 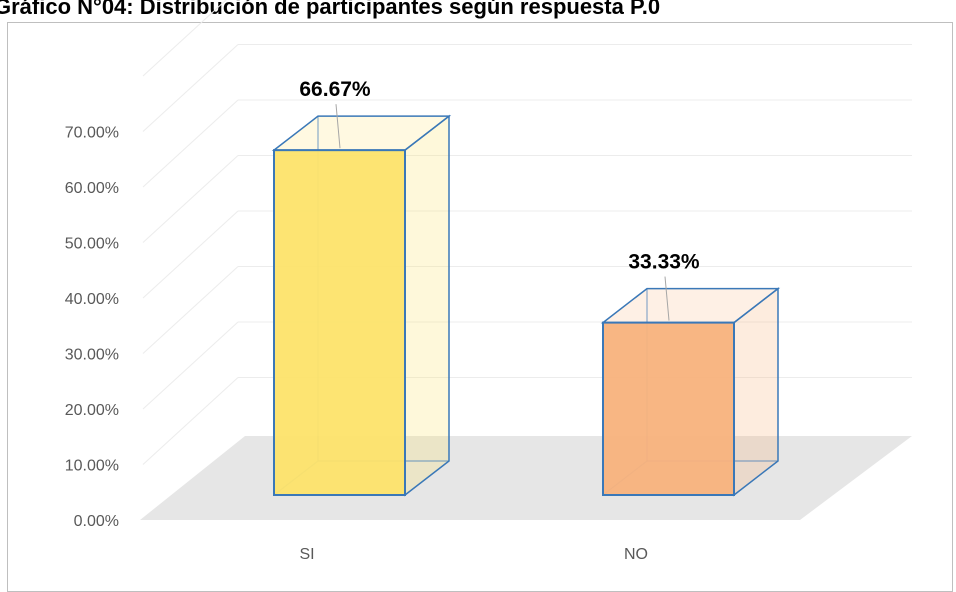 What do you see at coordinates (92, 133) in the screenshot?
I see `y-tick-label: 70.00%` at bounding box center [92, 133].